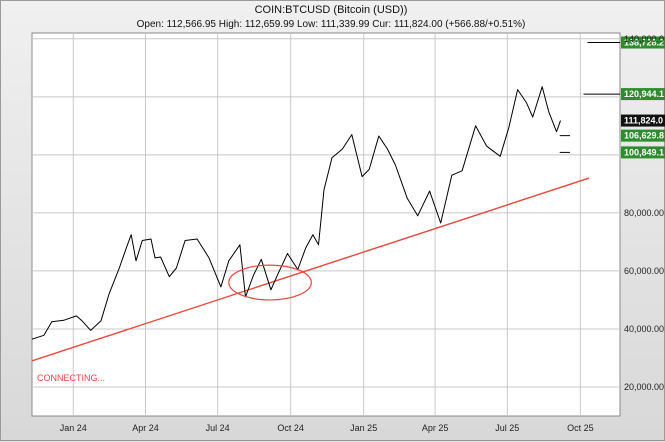 Image resolution: width=665 pixels, height=442 pixels. I want to click on ohlc-high-value: 112,659.99, so click(270, 24).